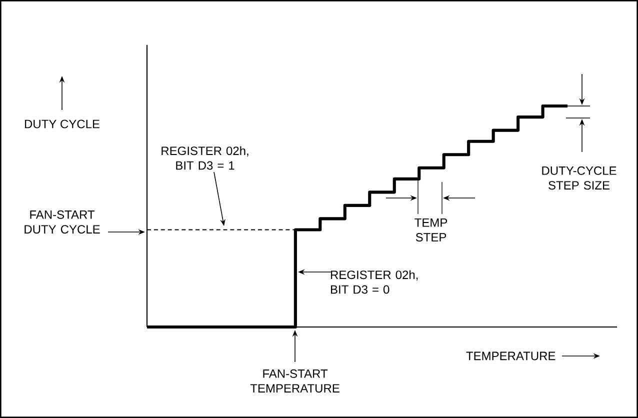  What do you see at coordinates (62, 124) in the screenshot?
I see `y-axis-title: DUTY CYCLE` at bounding box center [62, 124].